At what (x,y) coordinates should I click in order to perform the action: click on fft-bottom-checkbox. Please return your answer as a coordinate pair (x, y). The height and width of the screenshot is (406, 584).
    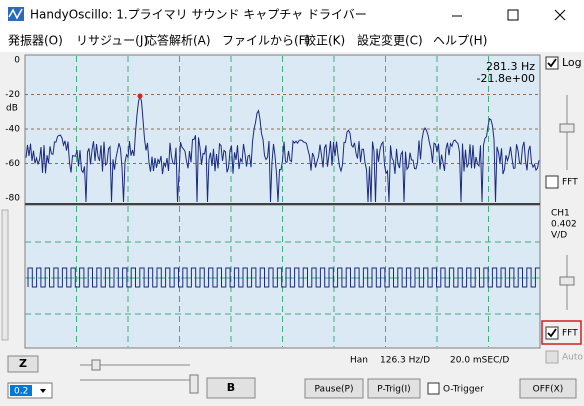
    Looking at the image, I should click on (552, 333).